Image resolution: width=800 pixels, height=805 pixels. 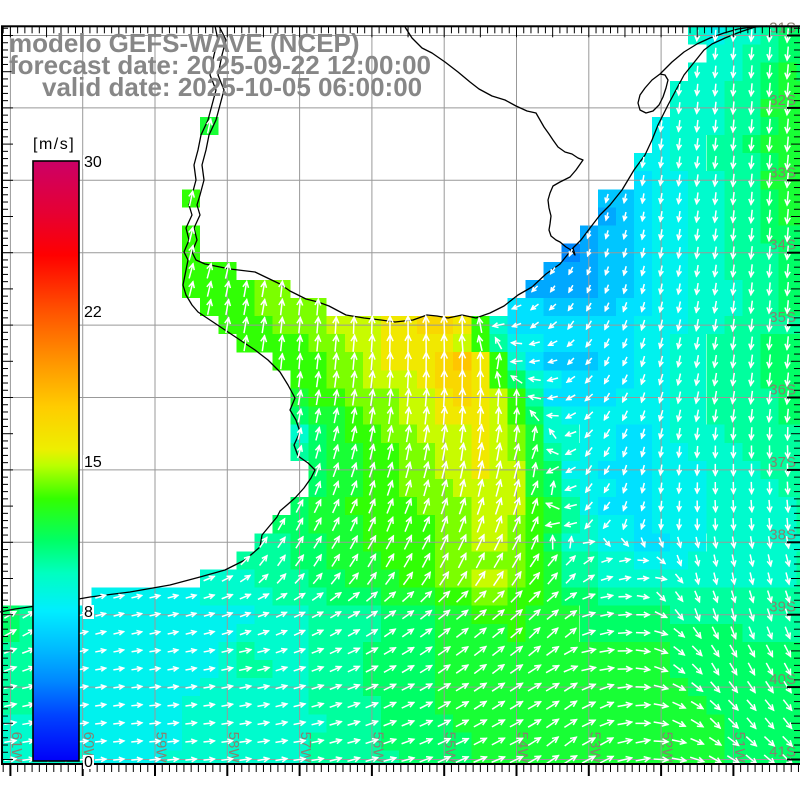 What do you see at coordinates (782, 28) in the screenshot?
I see `svg-text: 31S` at bounding box center [782, 28].